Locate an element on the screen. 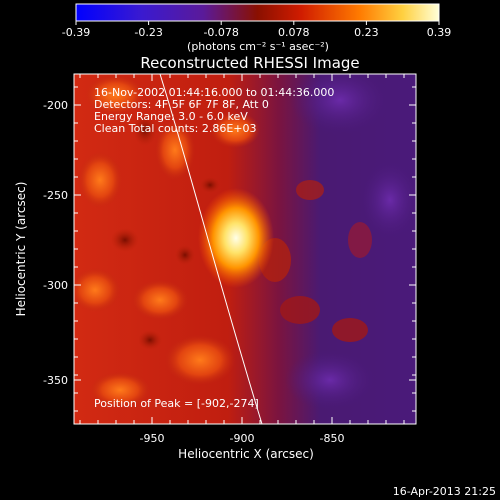 The image size is (500, 500). x-tick-label: -850 is located at coordinates (332, 438).